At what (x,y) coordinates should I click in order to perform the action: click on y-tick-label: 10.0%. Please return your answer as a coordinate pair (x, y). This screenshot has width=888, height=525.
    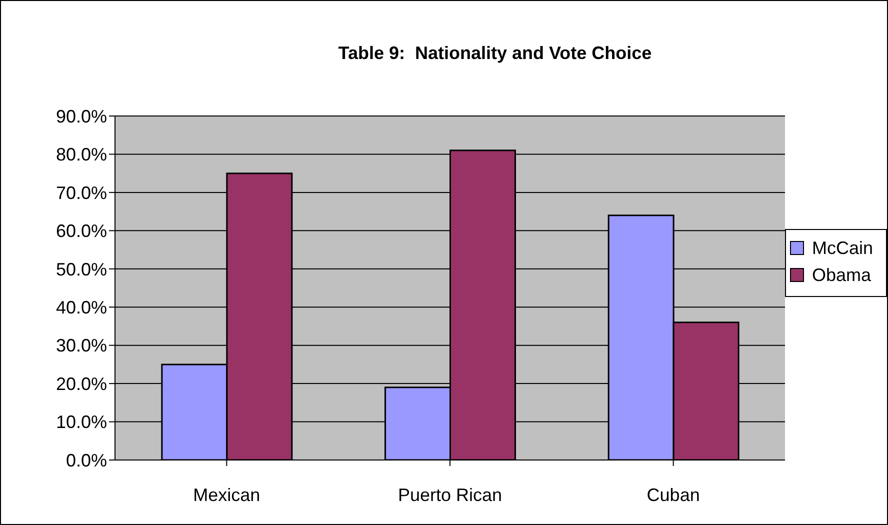
    Looking at the image, I should click on (81, 422).